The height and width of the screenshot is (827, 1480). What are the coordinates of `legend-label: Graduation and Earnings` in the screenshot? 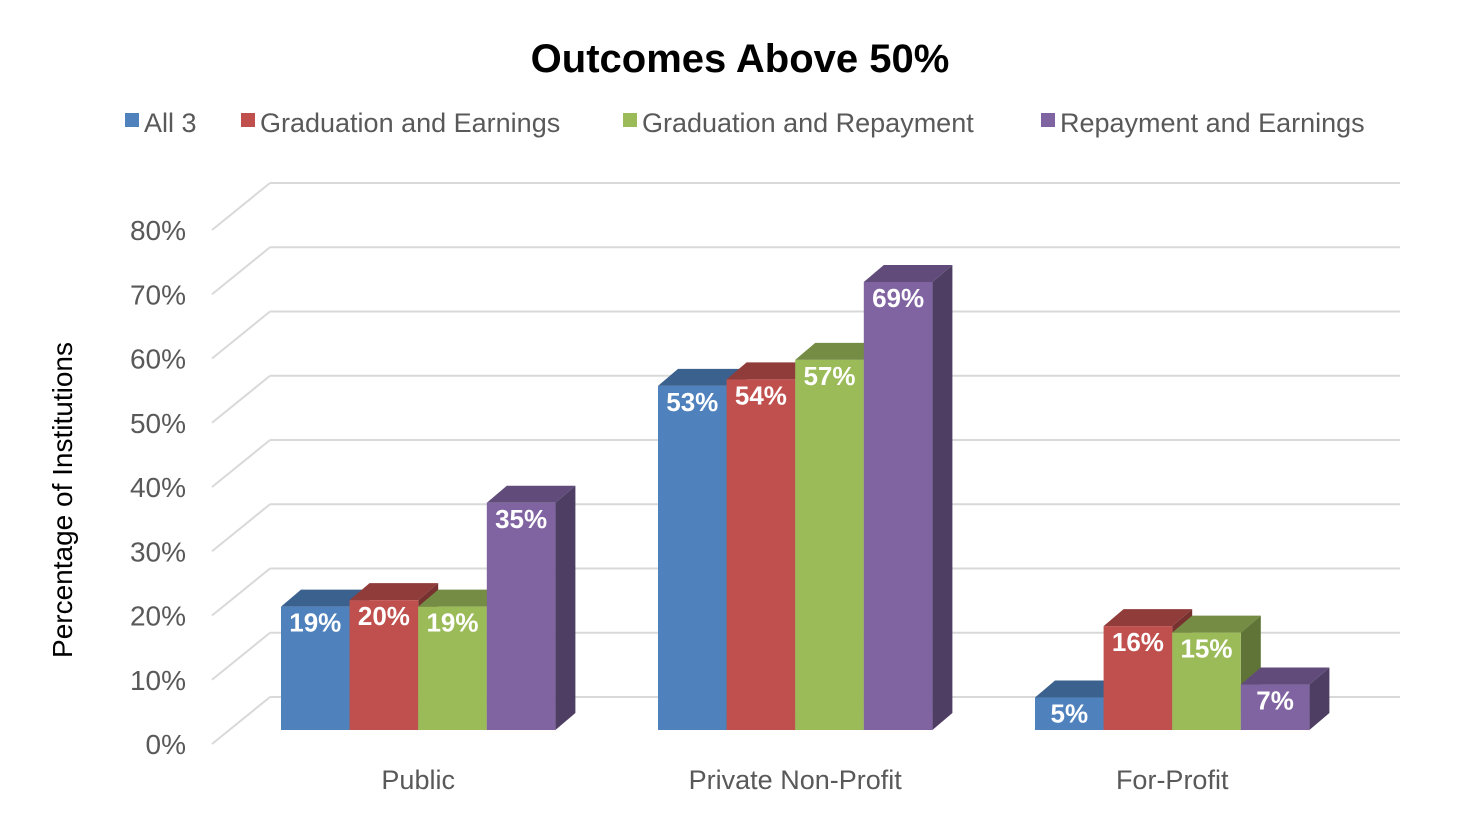 It's located at (410, 123).